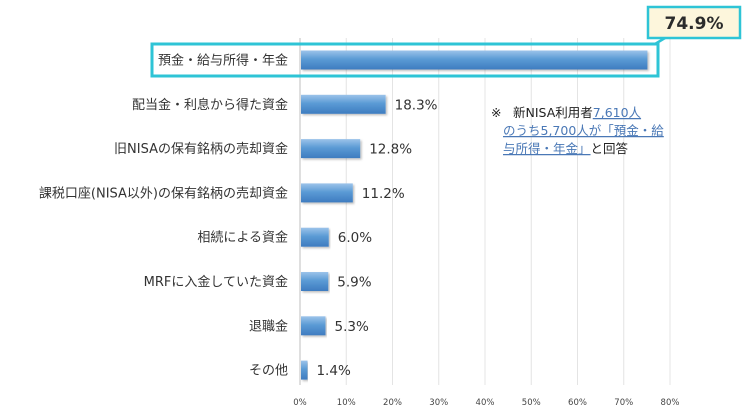 The width and height of the screenshot is (752, 417). I want to click on annotation-line: のうち5,700人が「預金・給, so click(583, 130).